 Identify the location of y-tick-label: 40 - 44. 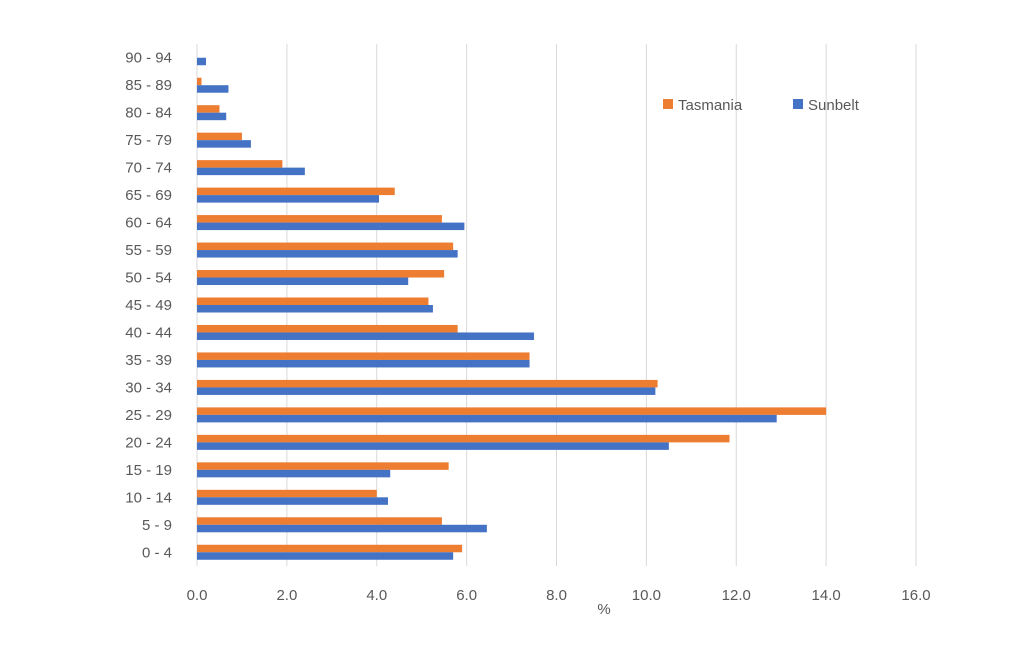
(148, 332).